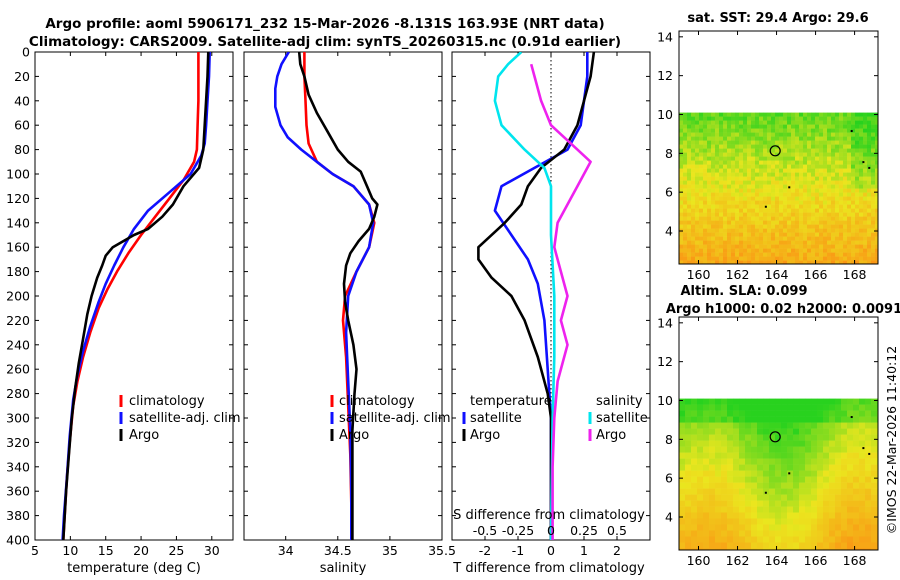 Image resolution: width=900 pixels, height=580 pixels. What do you see at coordinates (738, 560) in the screenshot?
I see `sla-map-xtick-label: 162` at bounding box center [738, 560].